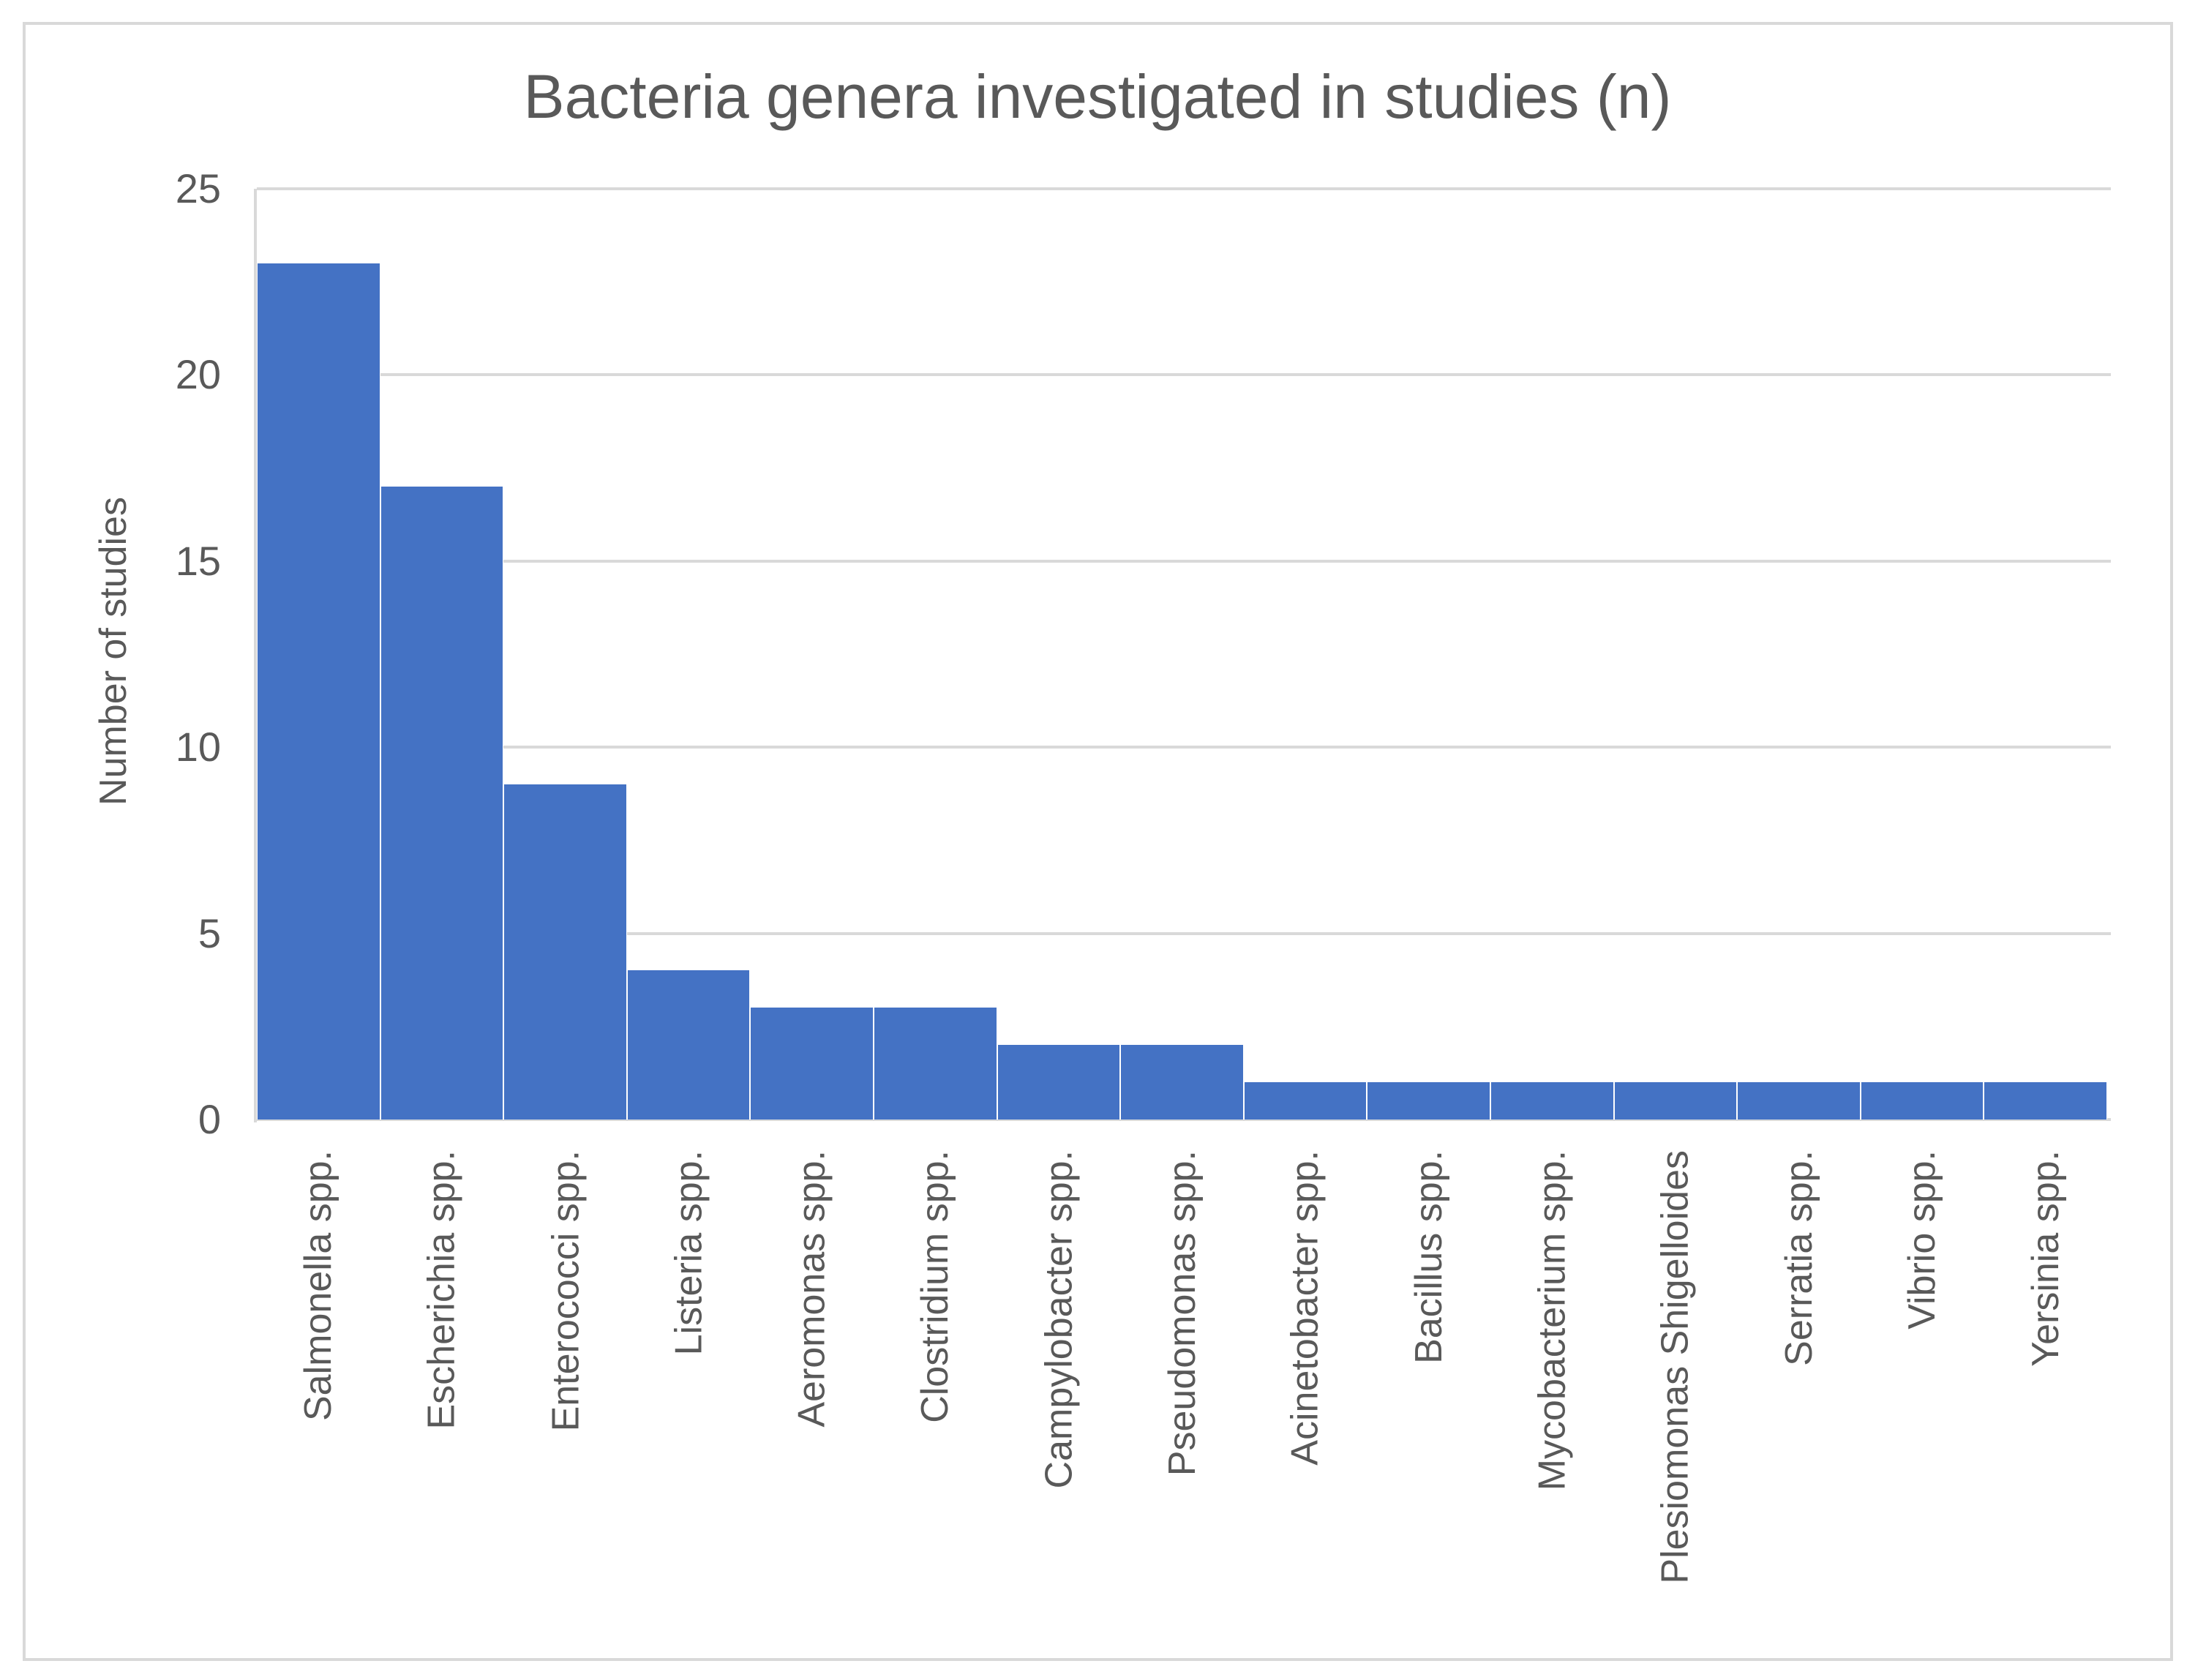 Image resolution: width=2195 pixels, height=1680 pixels. What do you see at coordinates (565, 1291) in the screenshot?
I see `x-tick-label: Enterococci spp.` at bounding box center [565, 1291].